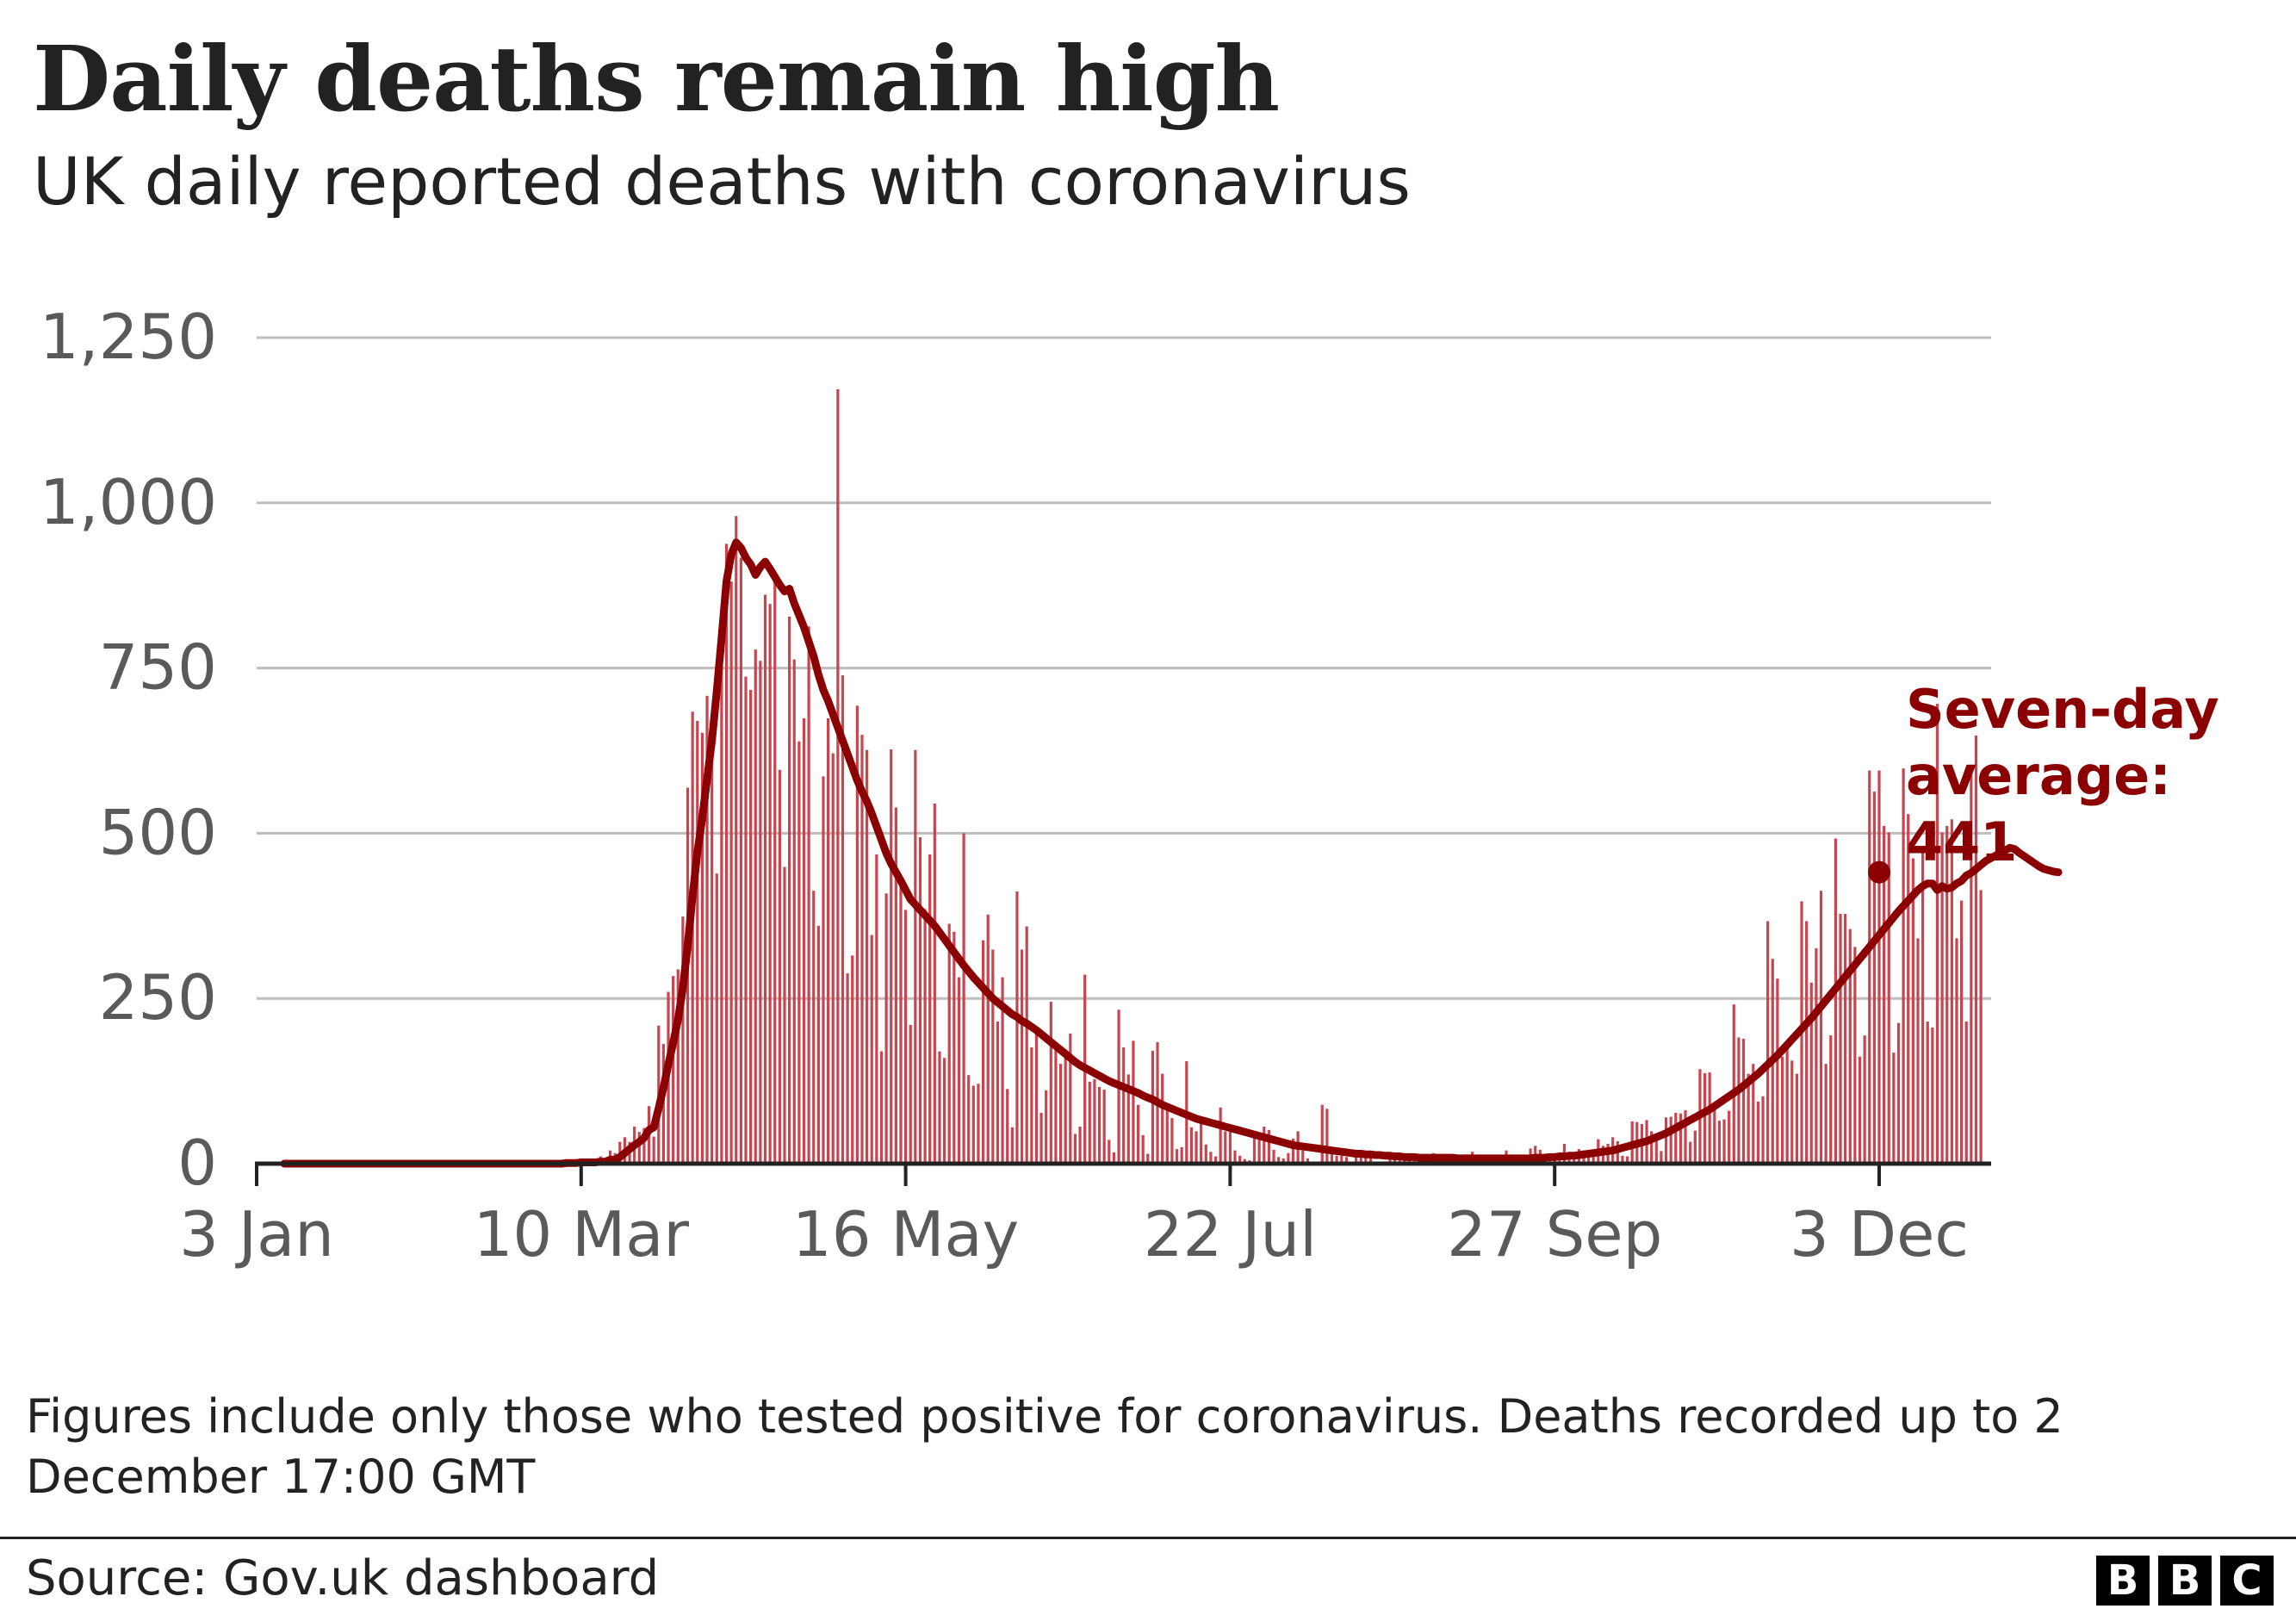 The image size is (2296, 1615). What do you see at coordinates (1879, 872) in the screenshot?
I see `seven-day-average-endpoint` at bounding box center [1879, 872].